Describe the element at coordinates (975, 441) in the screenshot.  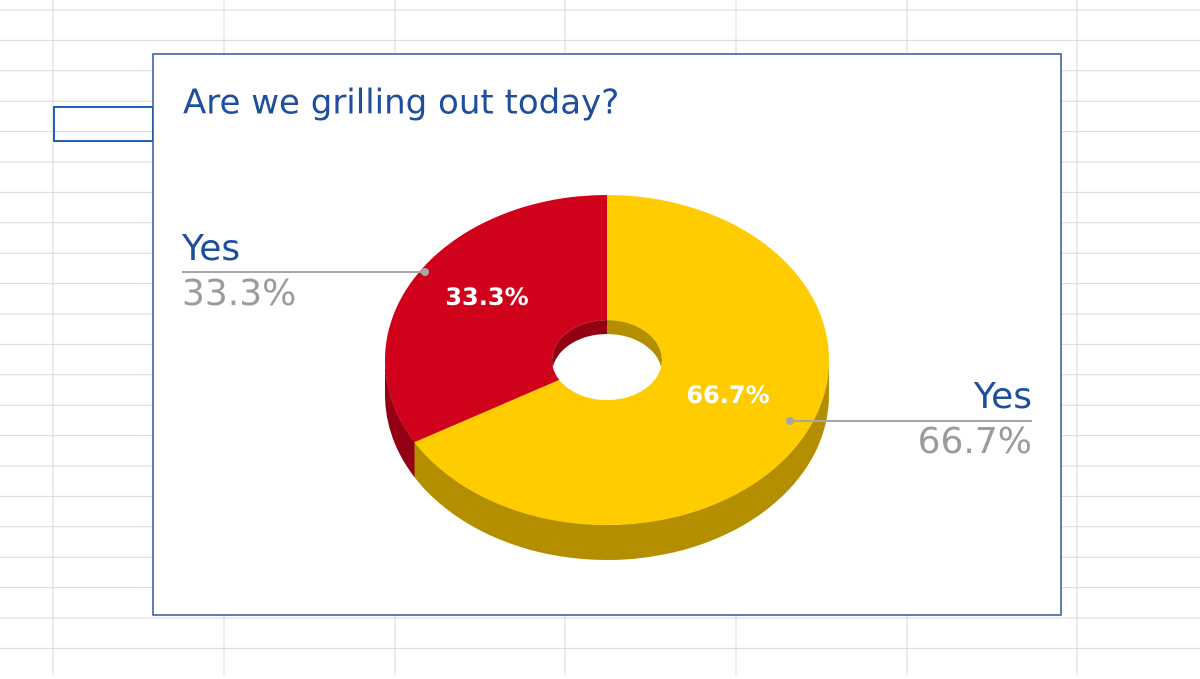
I see `percent-label: 66.7%` at that location.